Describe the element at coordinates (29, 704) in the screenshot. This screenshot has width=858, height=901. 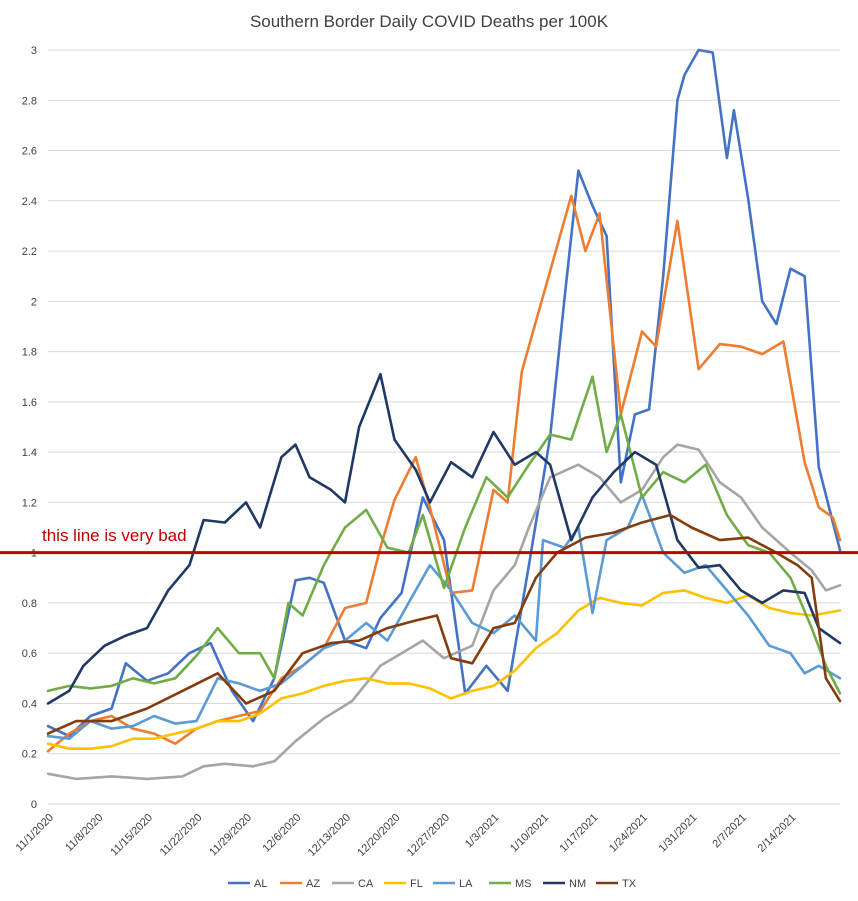
I see `y-tick-label: 0.4` at that location.